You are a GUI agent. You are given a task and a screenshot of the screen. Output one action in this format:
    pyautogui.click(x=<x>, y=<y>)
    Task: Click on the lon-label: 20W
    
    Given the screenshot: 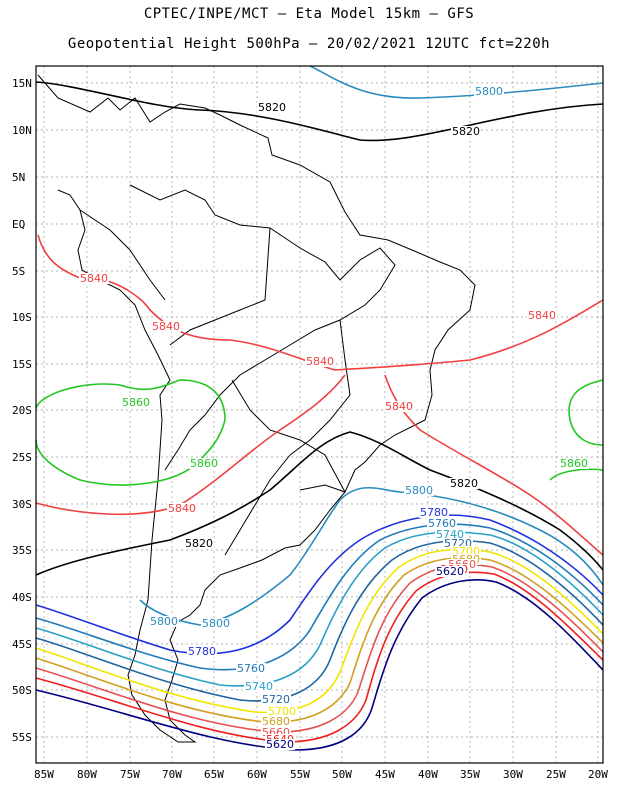 What is the action you would take?
    pyautogui.click(x=598, y=774)
    